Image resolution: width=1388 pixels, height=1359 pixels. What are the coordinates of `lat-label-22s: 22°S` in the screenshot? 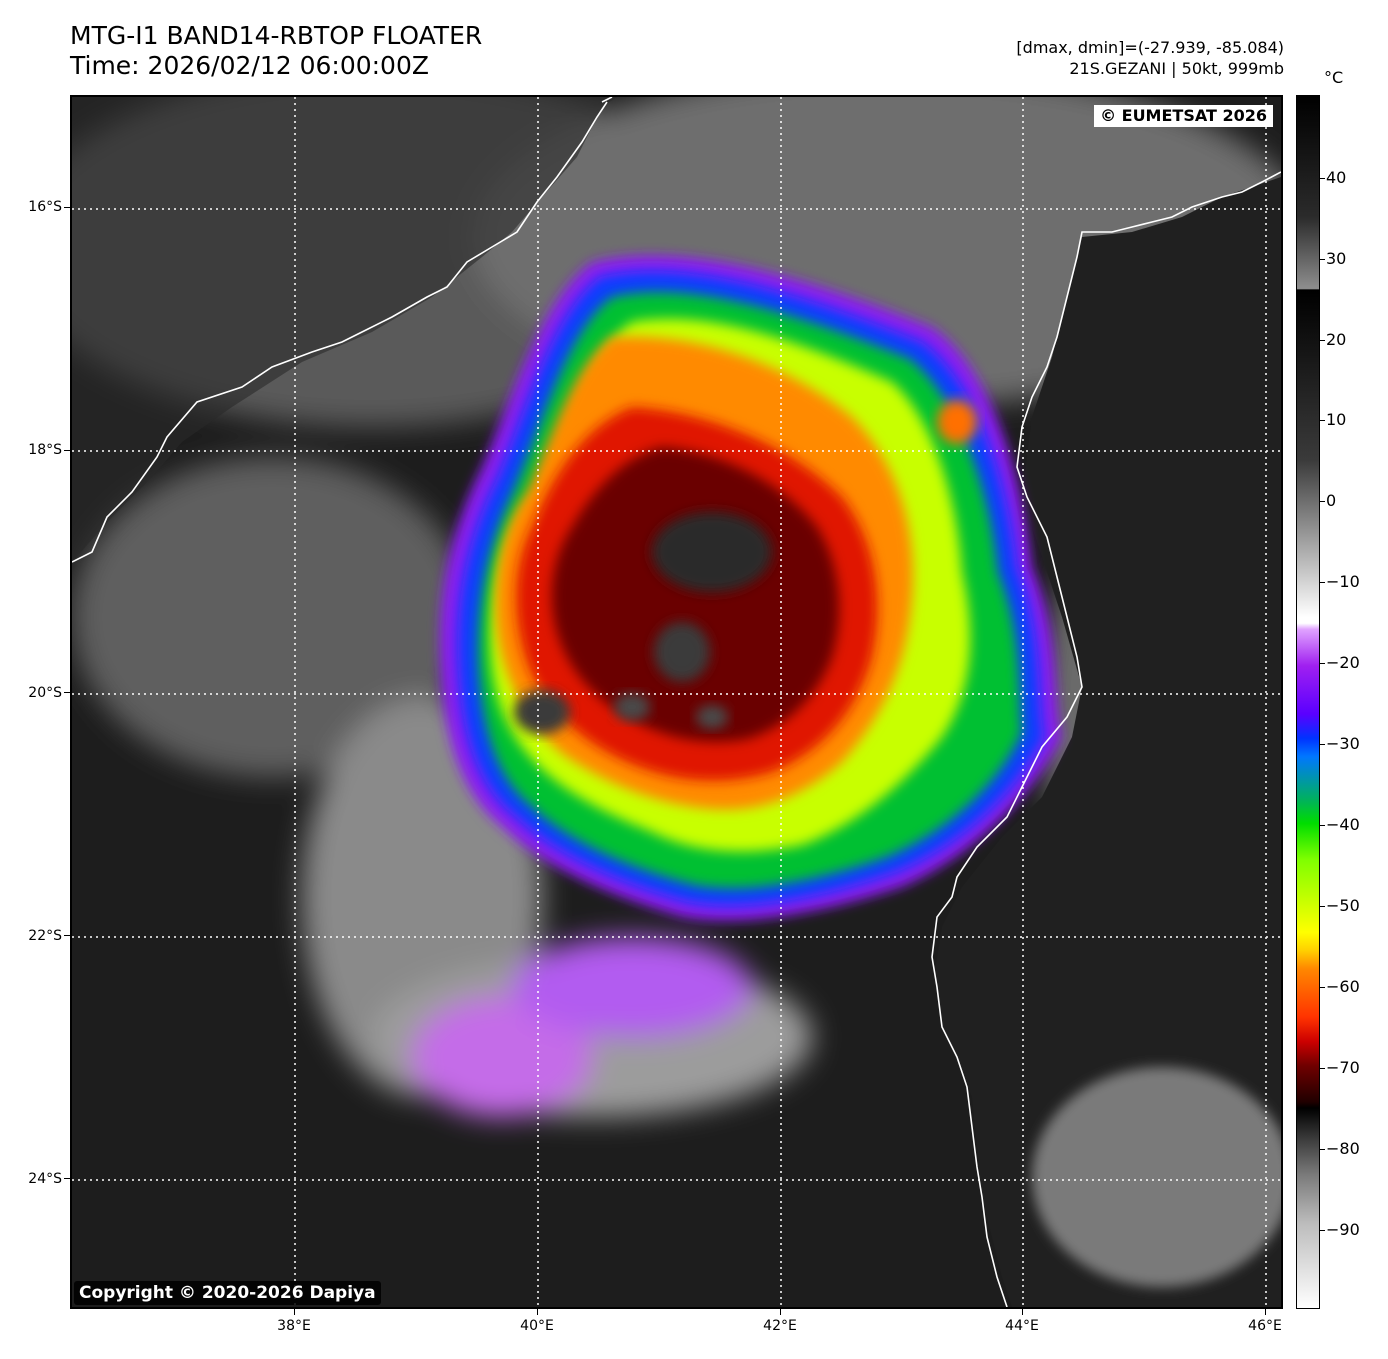 It's located at (45, 936).